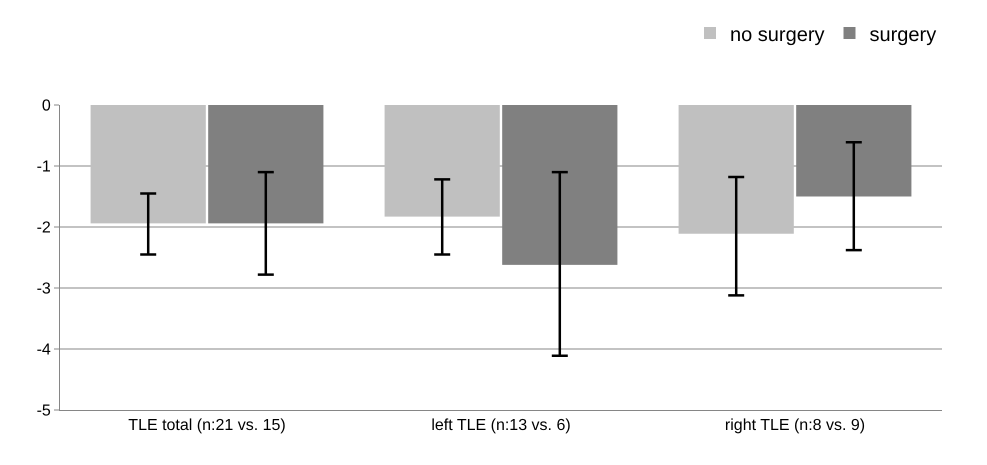 Image resolution: width=987 pixels, height=465 pixels. Describe the element at coordinates (43, 167) in the screenshot. I see `y-tick-label: -1` at that location.